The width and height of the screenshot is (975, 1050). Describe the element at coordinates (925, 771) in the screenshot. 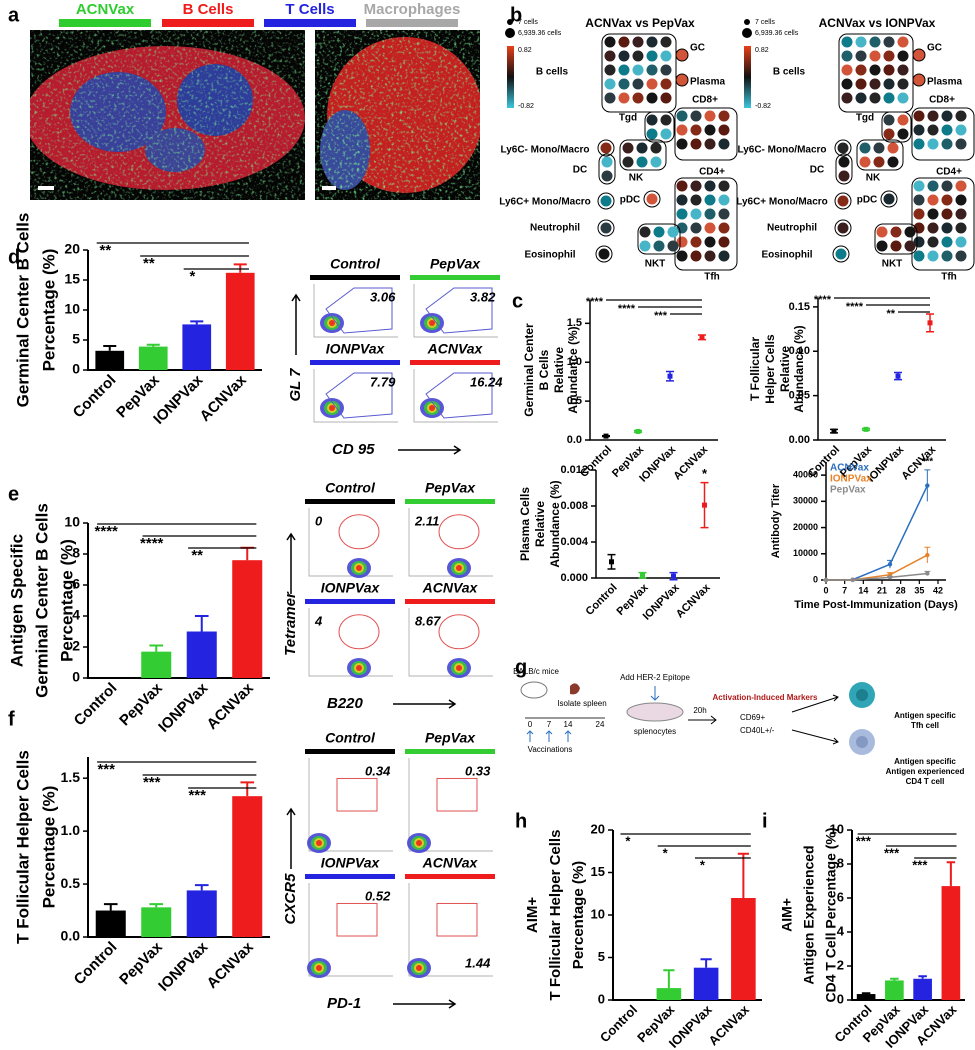

I see `schematic-text: Antigen experienced` at that location.